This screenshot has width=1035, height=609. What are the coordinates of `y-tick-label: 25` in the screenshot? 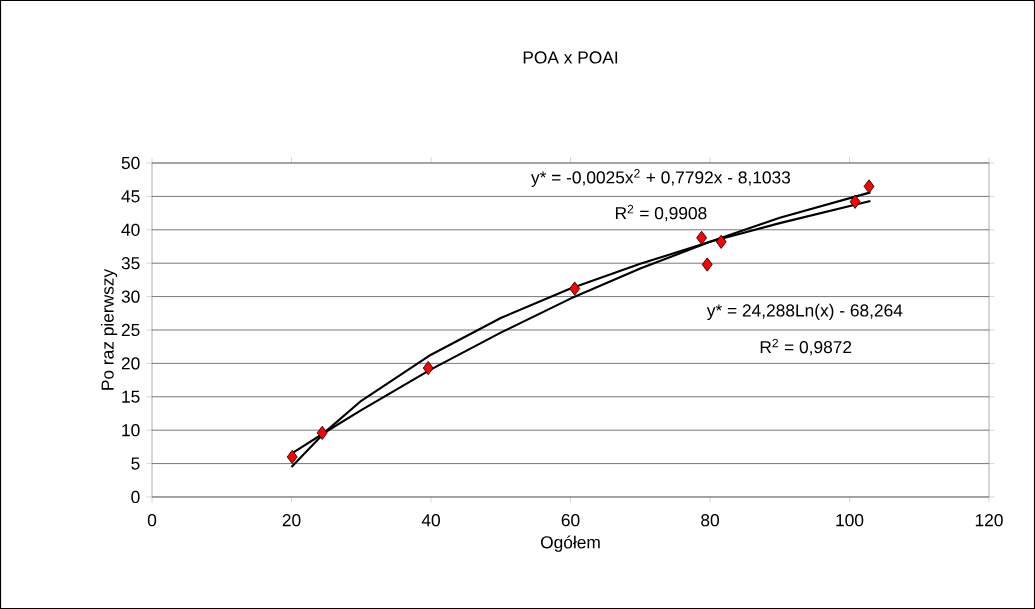 It's located at (130, 330).